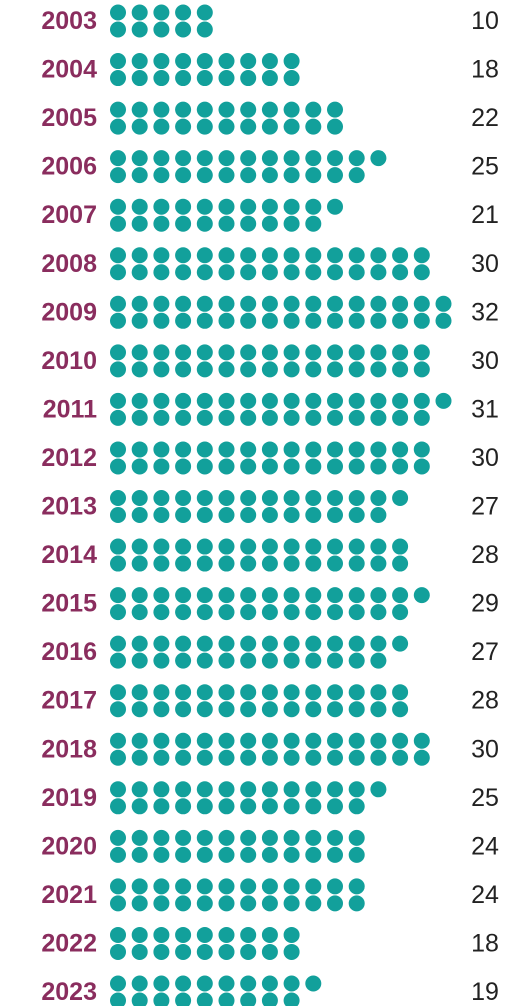 Image resolution: width=529 pixels, height=1006 pixels. Describe the element at coordinates (69, 167) in the screenshot. I see `category-label: 2006` at that location.